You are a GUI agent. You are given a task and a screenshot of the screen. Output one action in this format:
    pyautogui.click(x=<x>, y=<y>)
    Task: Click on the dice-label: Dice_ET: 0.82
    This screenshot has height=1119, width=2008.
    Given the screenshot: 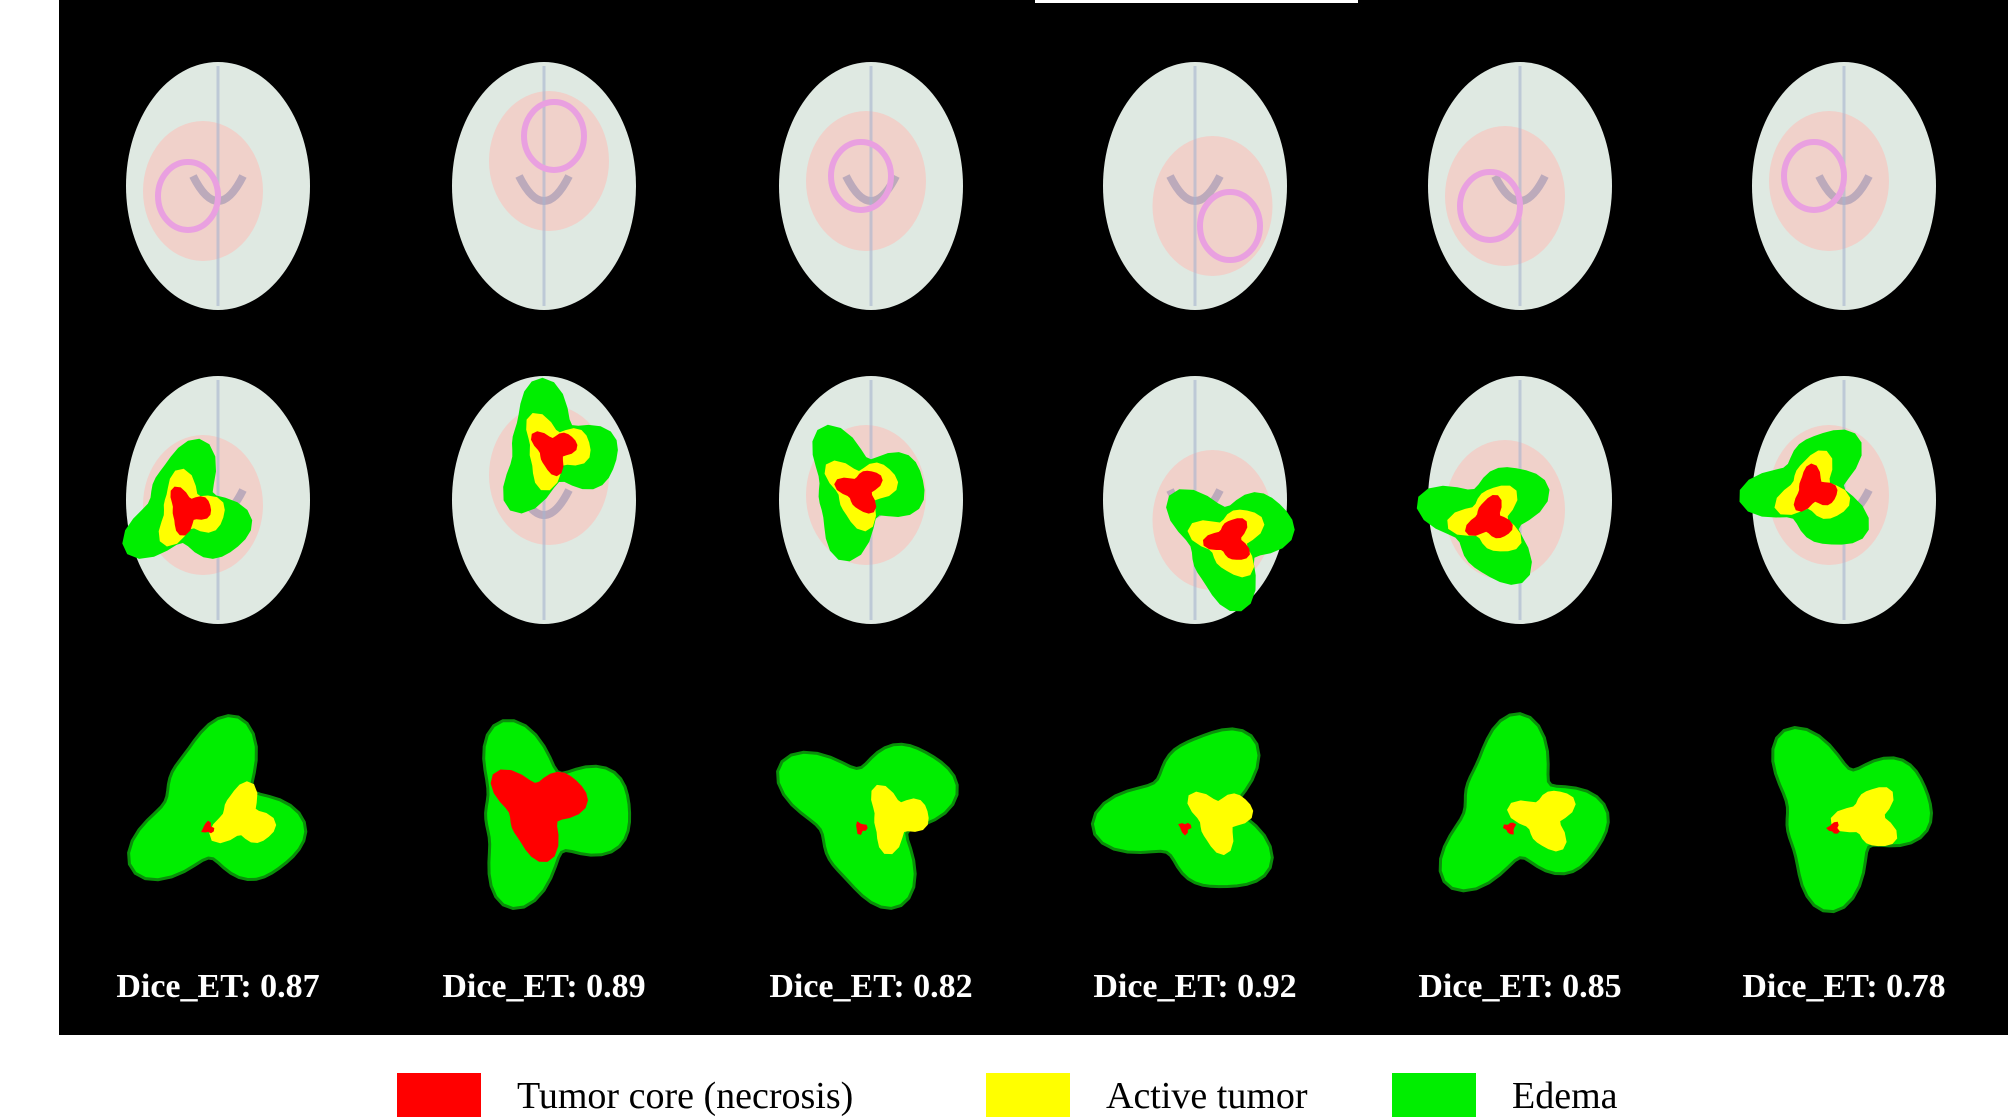 What is the action you would take?
    pyautogui.click(x=870, y=986)
    